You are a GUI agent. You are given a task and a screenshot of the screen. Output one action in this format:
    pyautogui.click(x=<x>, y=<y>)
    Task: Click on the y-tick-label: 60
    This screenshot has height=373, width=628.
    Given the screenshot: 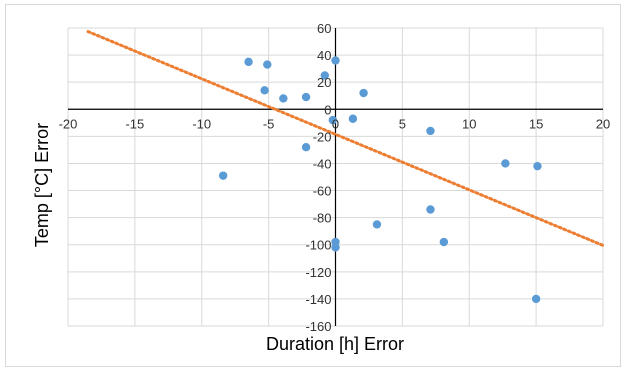 What is the action you would take?
    pyautogui.click(x=324, y=28)
    